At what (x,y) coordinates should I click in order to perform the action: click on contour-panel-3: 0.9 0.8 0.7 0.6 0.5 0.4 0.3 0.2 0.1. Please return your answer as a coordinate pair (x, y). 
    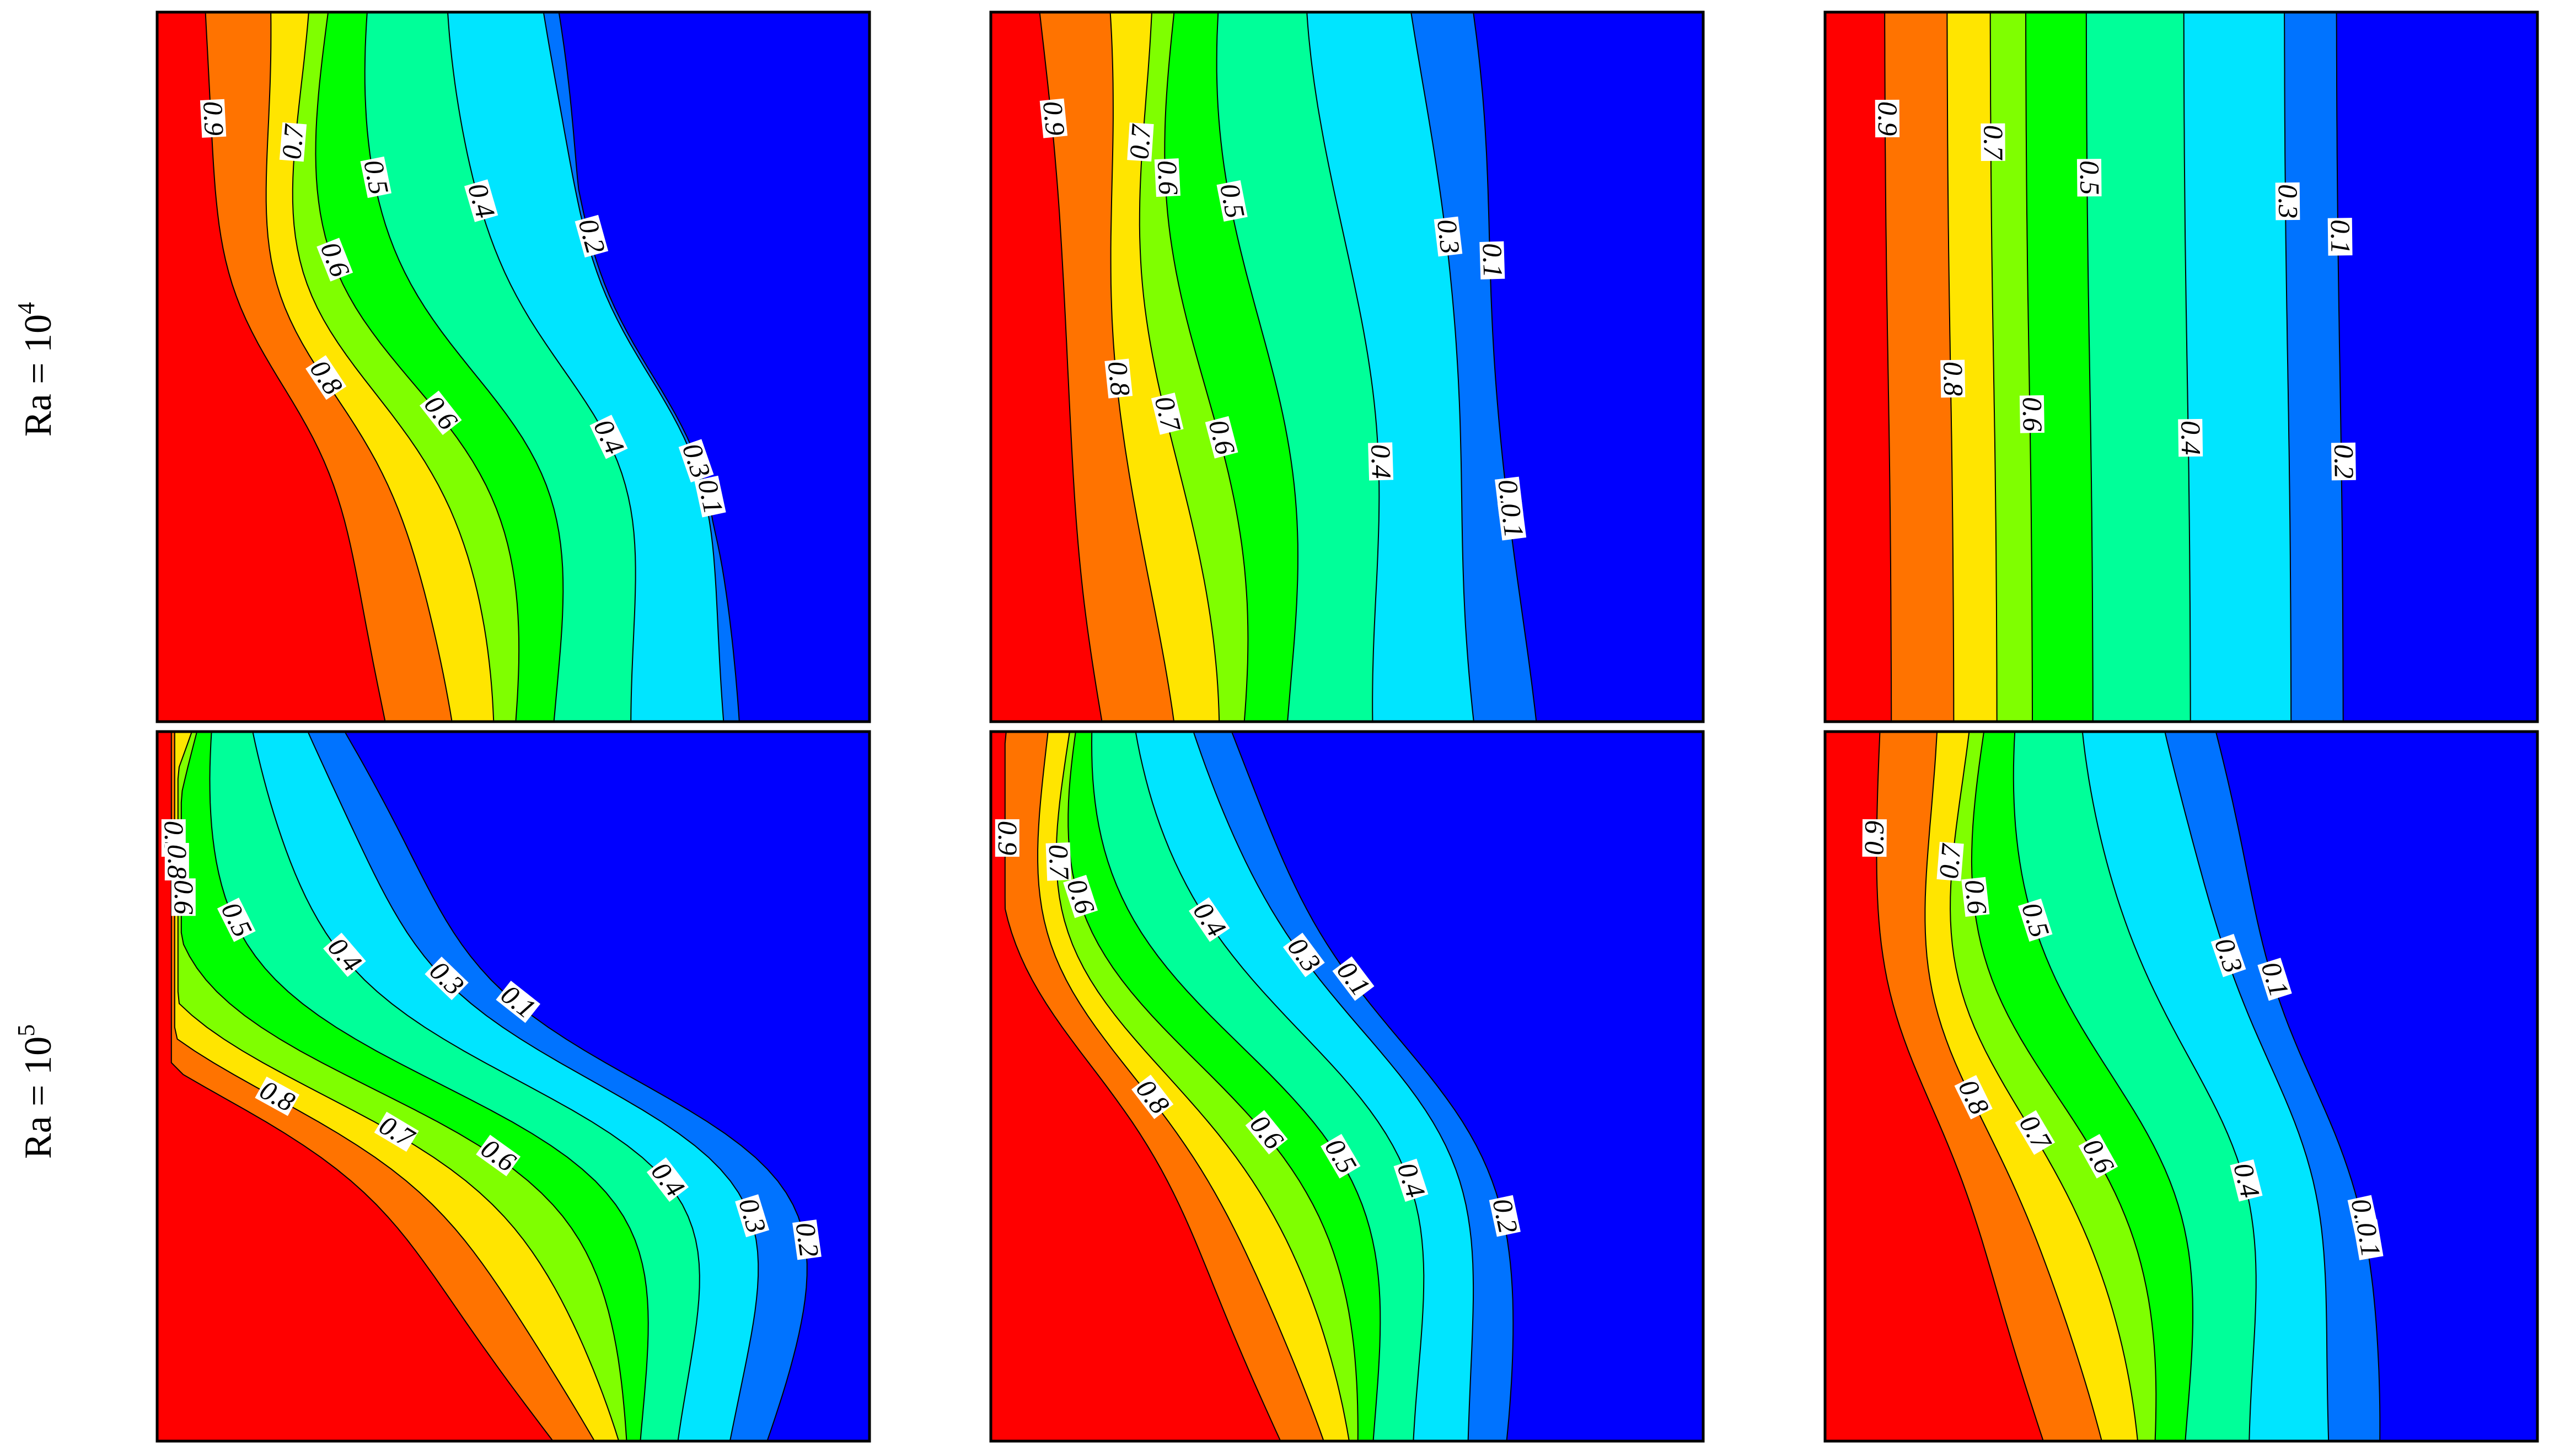
    Looking at the image, I should click on (2181, 366).